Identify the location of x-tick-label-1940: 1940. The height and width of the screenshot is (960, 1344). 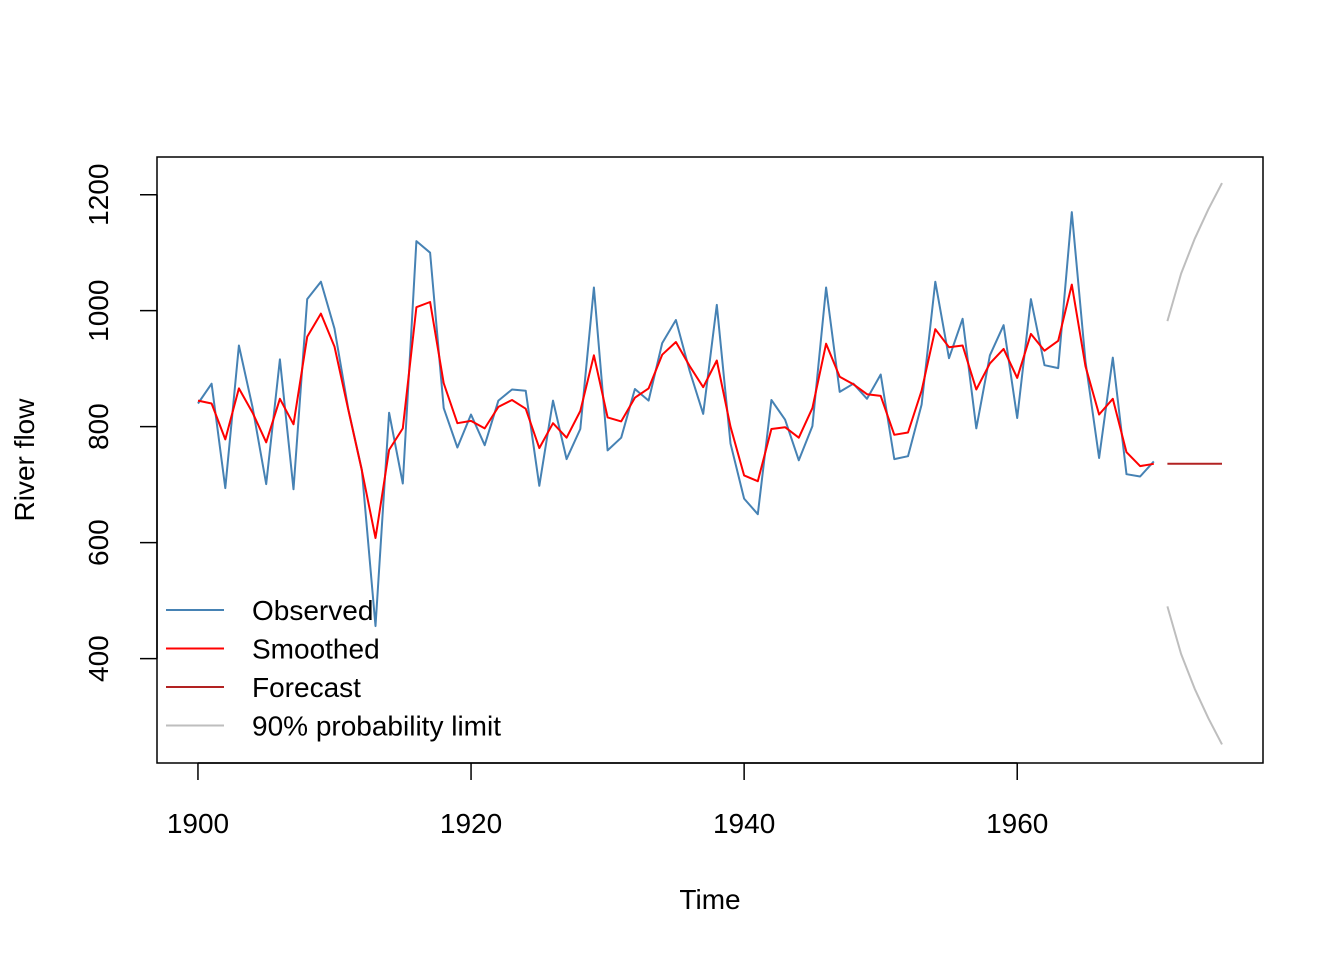
(744, 823).